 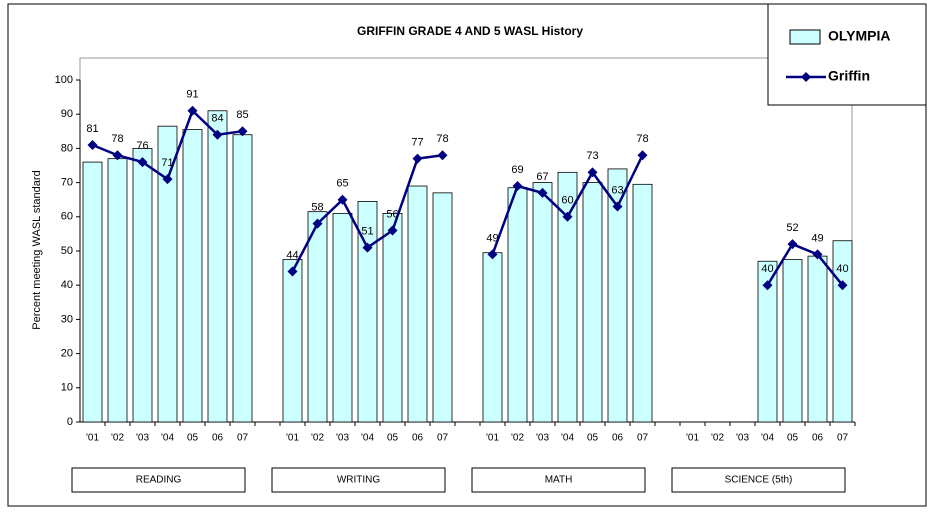 I want to click on data-label: 85, so click(x=242, y=115).